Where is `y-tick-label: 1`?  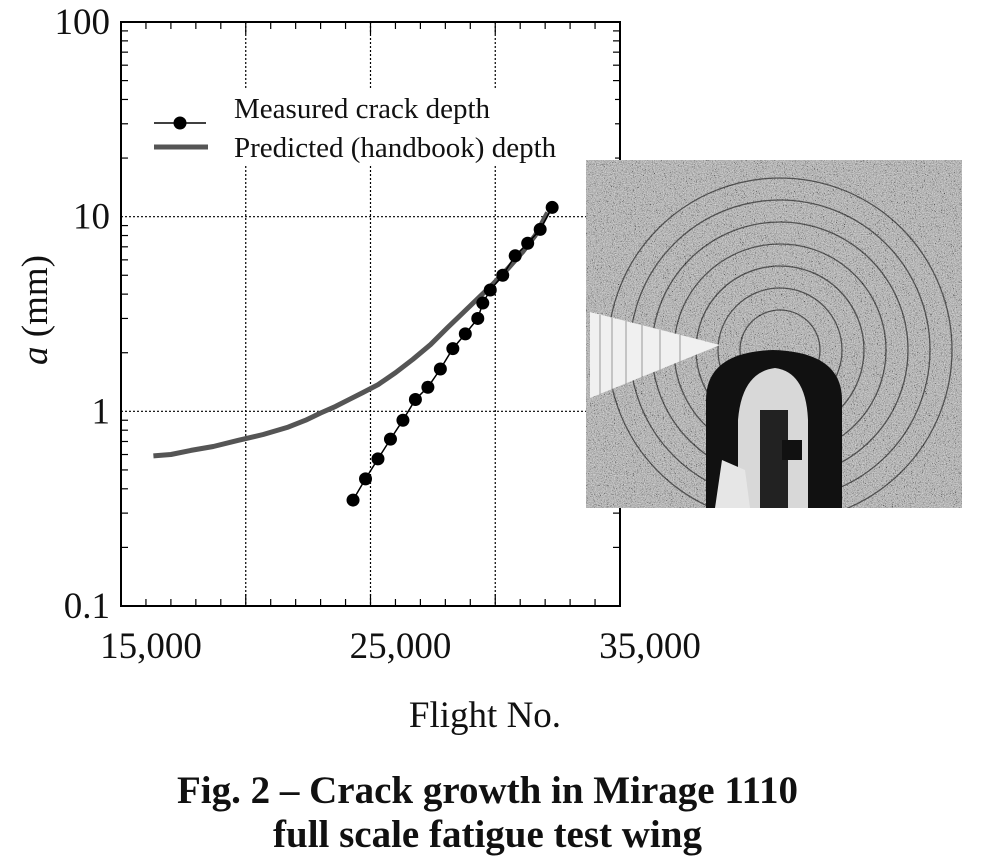
y-tick-label: 1 is located at coordinates (101, 411).